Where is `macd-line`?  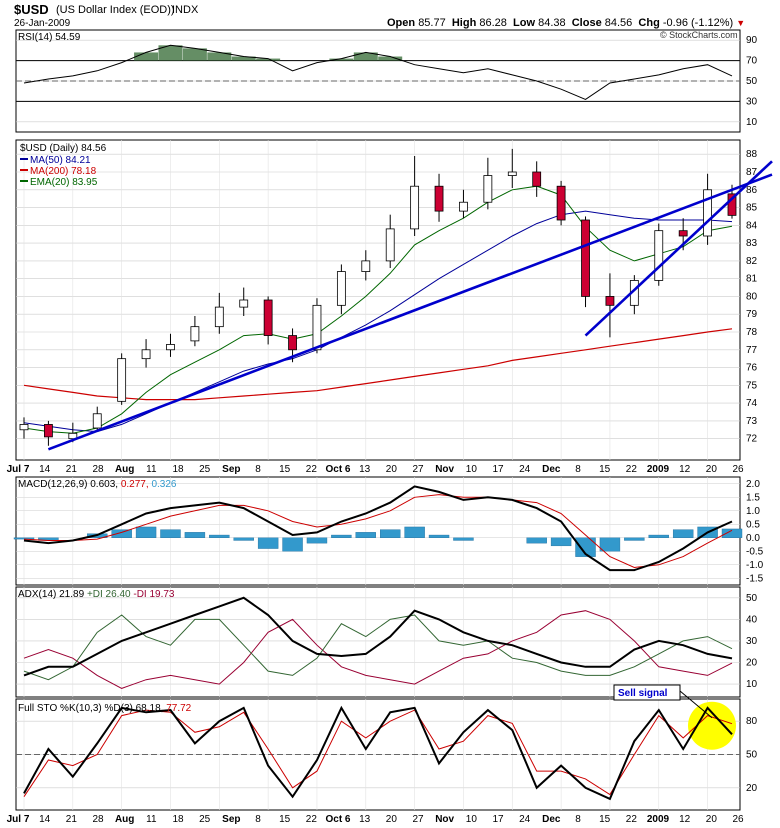 macd-line is located at coordinates (378, 528).